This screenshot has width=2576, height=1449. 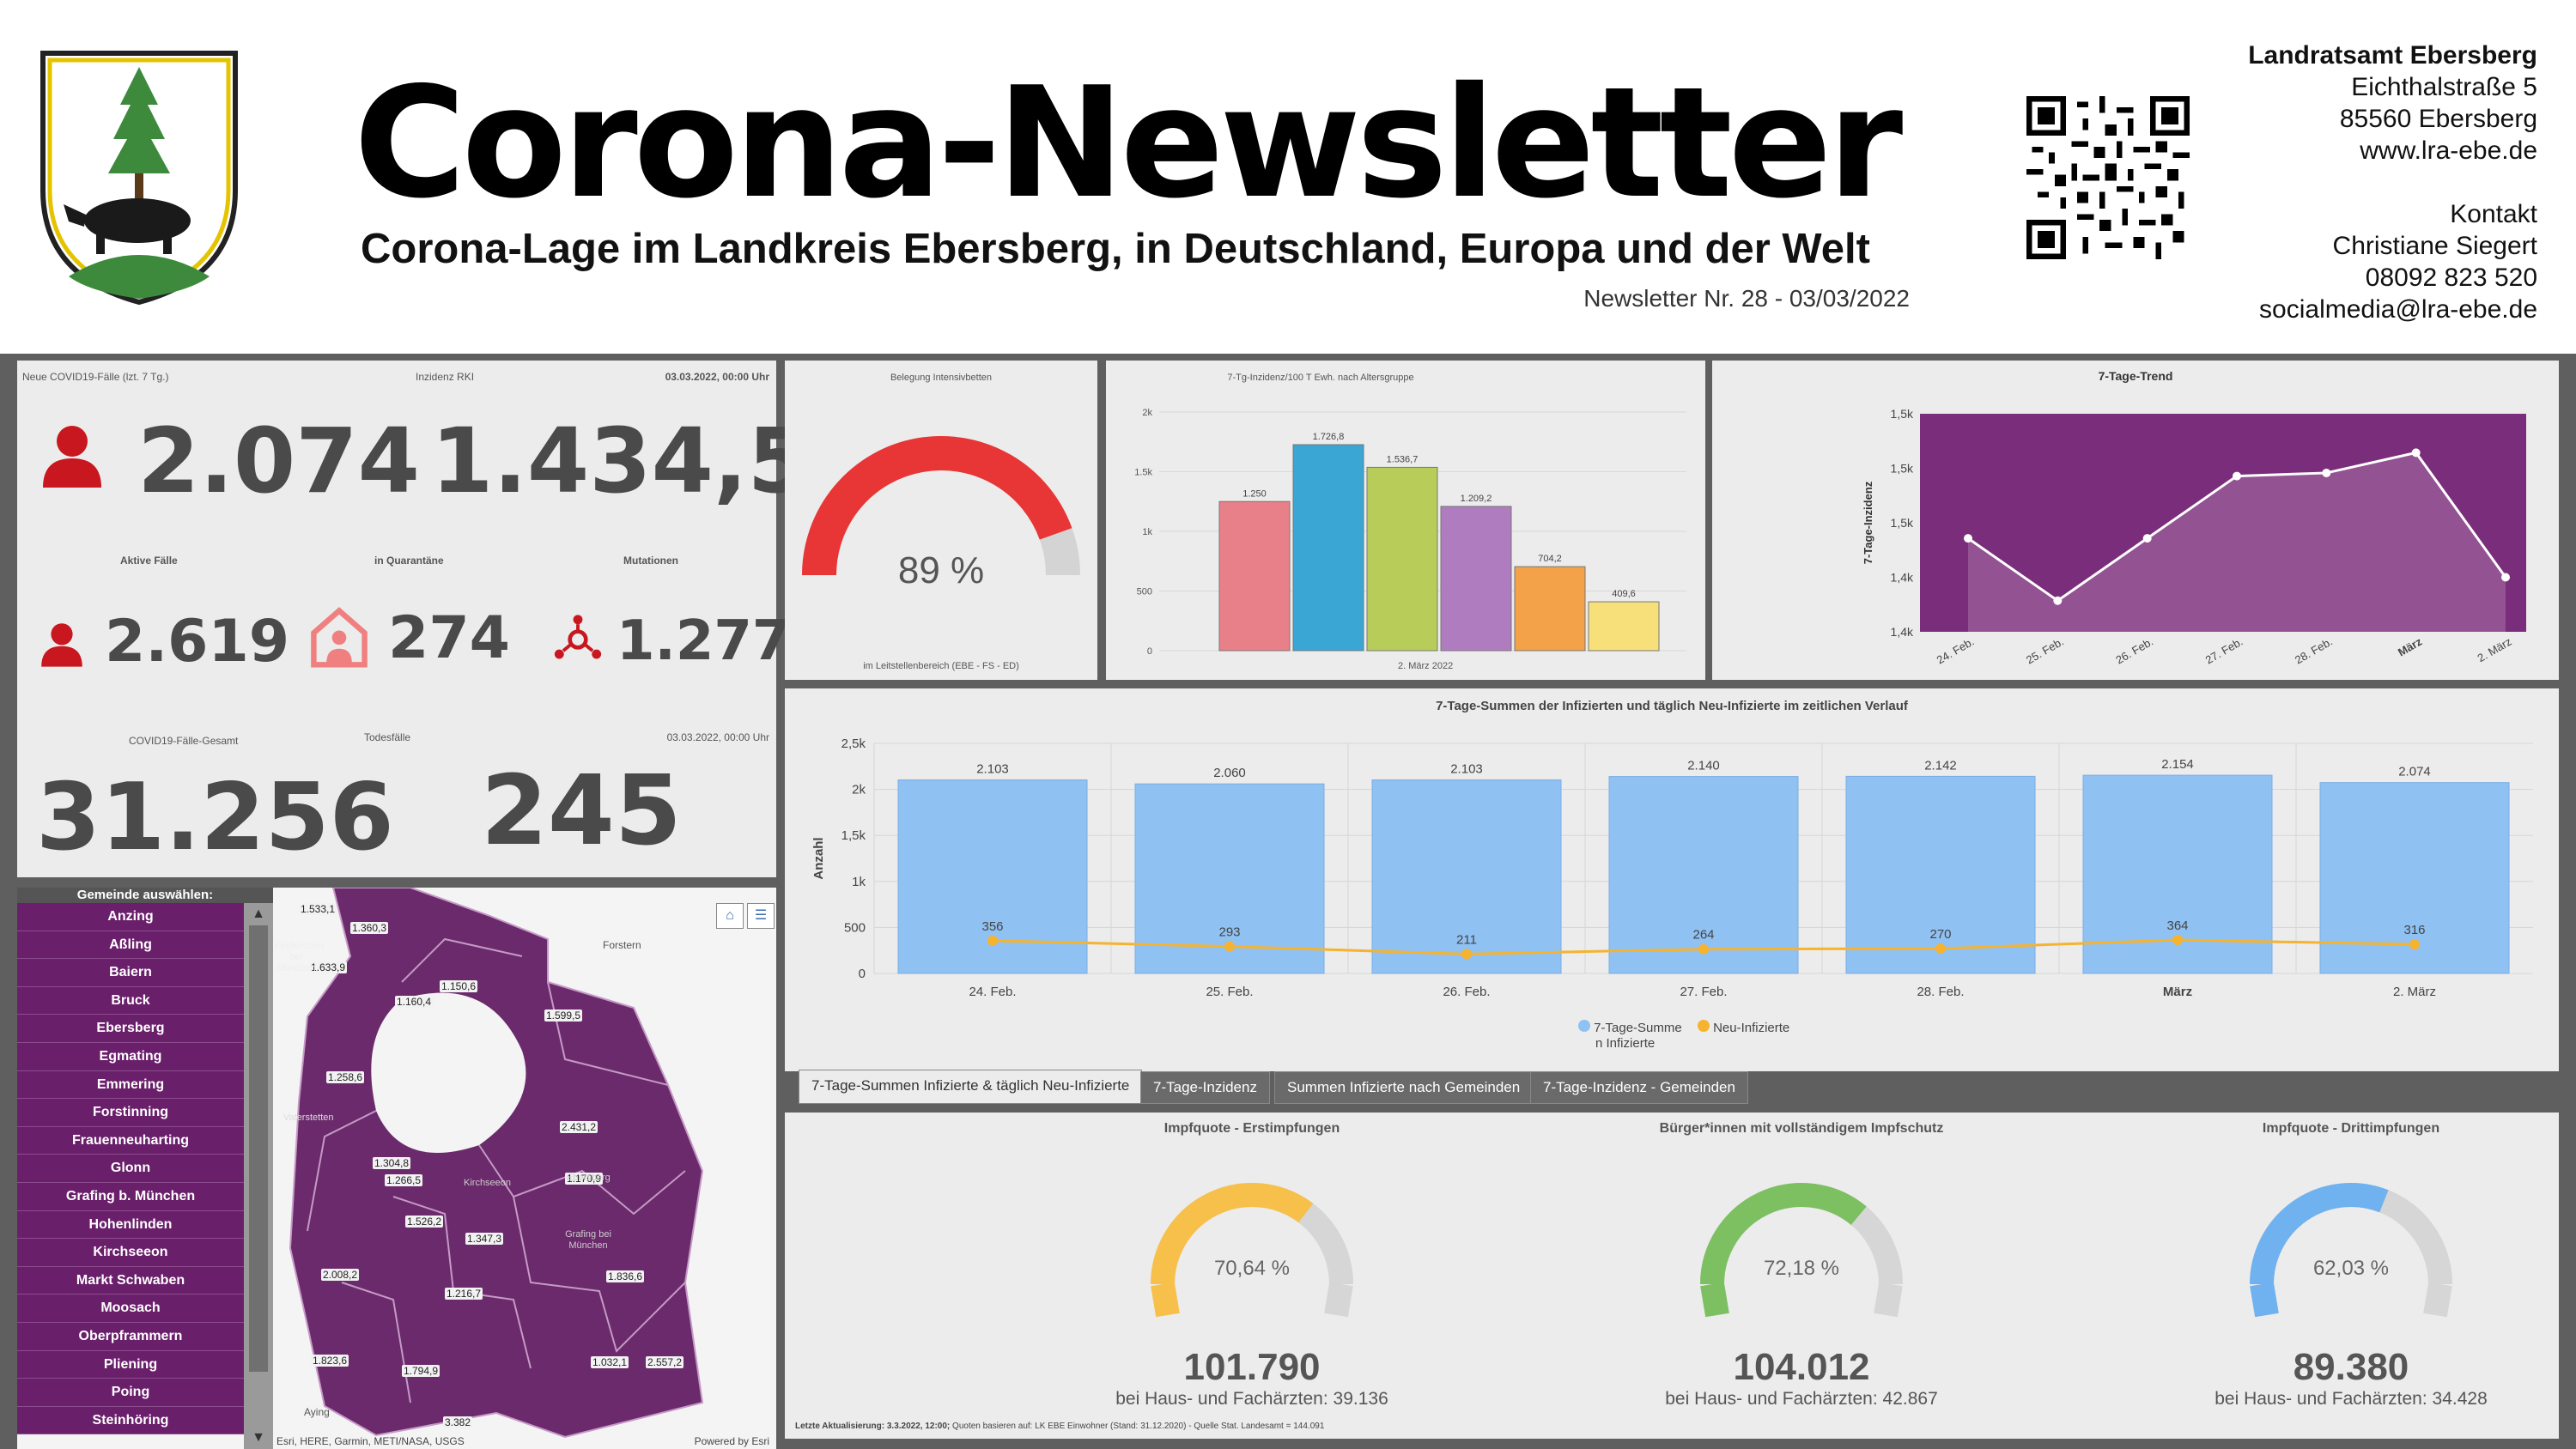 What do you see at coordinates (130, 1308) in the screenshot?
I see `municipality-item: Moosach` at bounding box center [130, 1308].